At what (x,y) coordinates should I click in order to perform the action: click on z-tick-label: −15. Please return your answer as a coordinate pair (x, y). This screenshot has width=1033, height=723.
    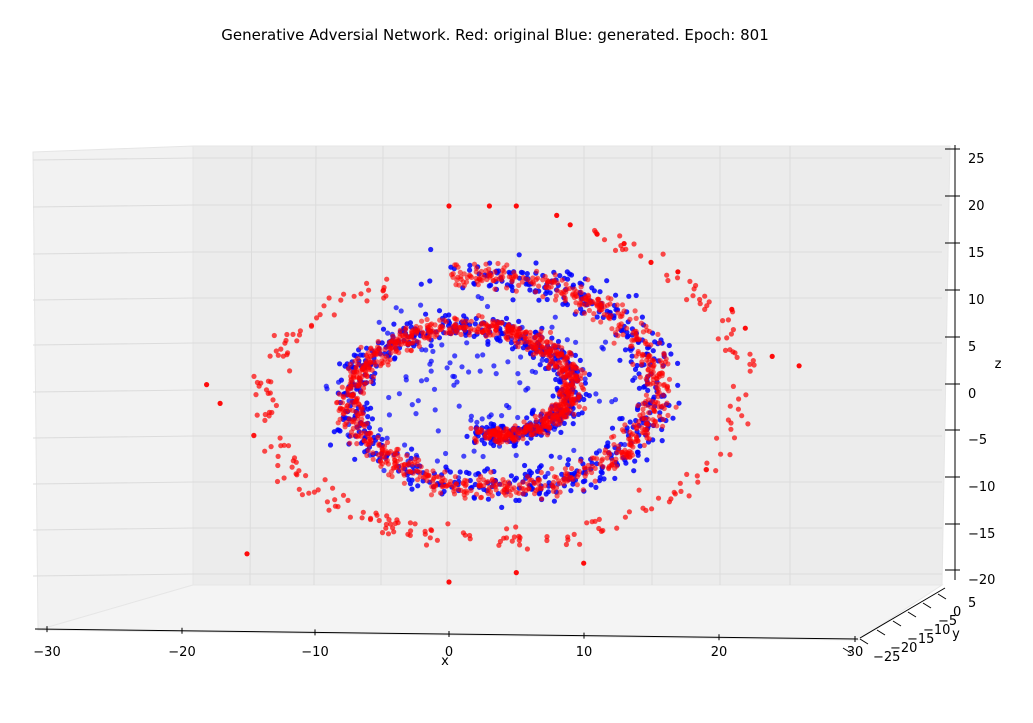
    Looking at the image, I should click on (981, 534).